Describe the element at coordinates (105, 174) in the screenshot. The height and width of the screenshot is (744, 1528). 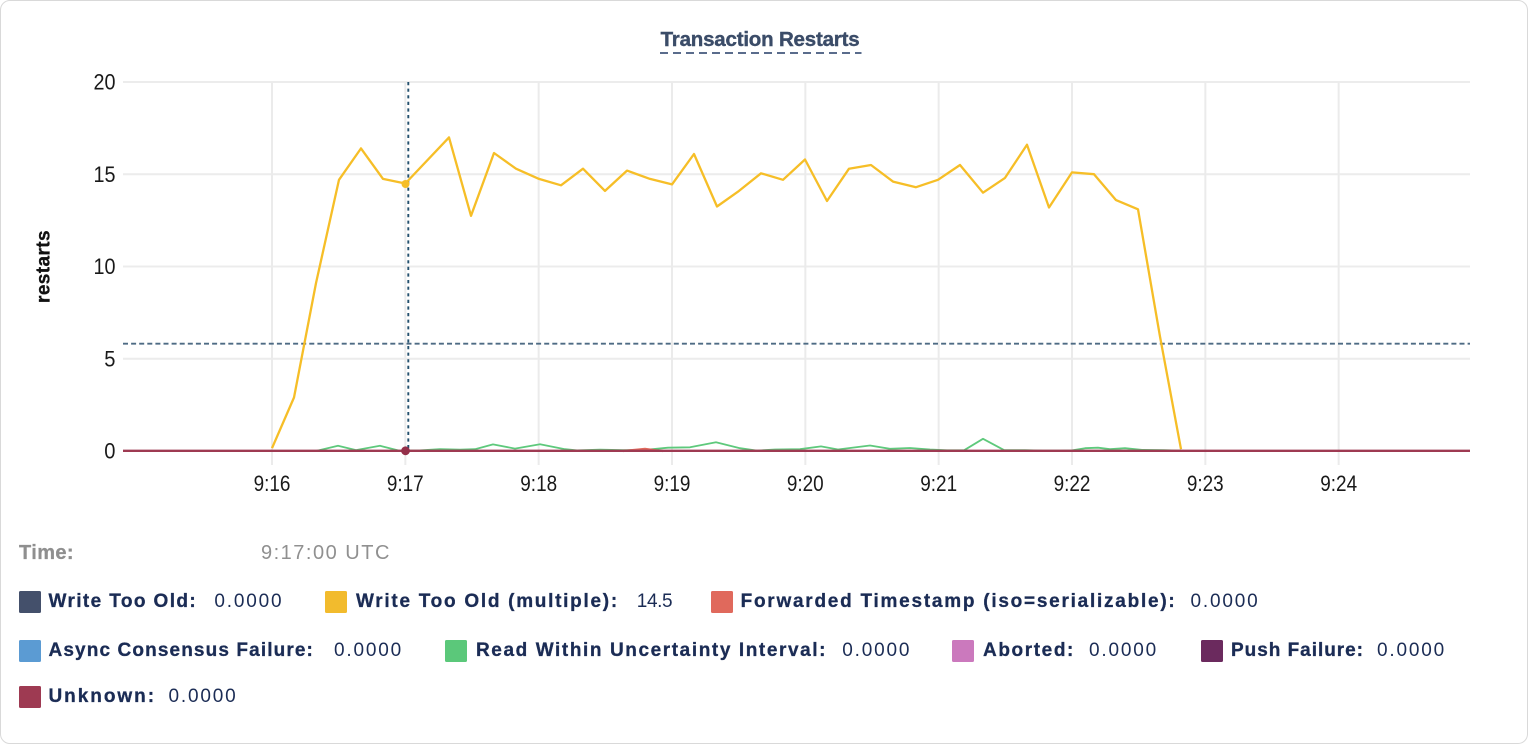
I see `svg-text: 15` at that location.